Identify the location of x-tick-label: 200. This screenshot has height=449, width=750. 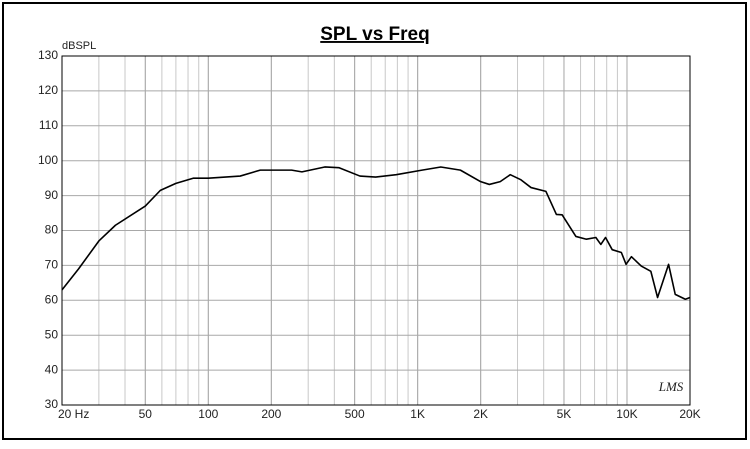
(271, 414).